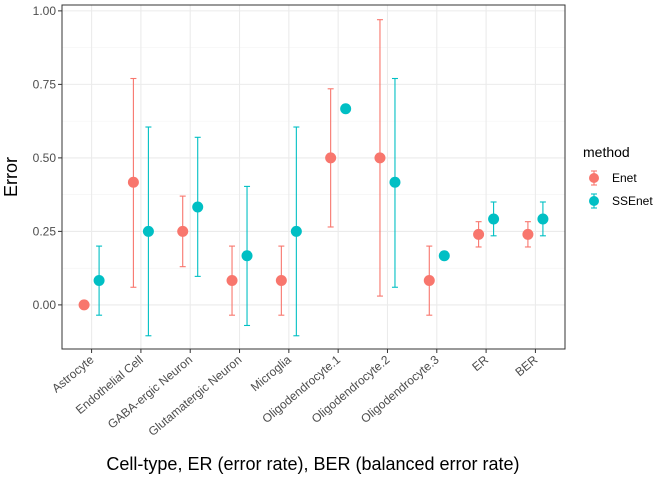  What do you see at coordinates (526, 365) in the screenshot?
I see `x-tick-label: BER` at bounding box center [526, 365].